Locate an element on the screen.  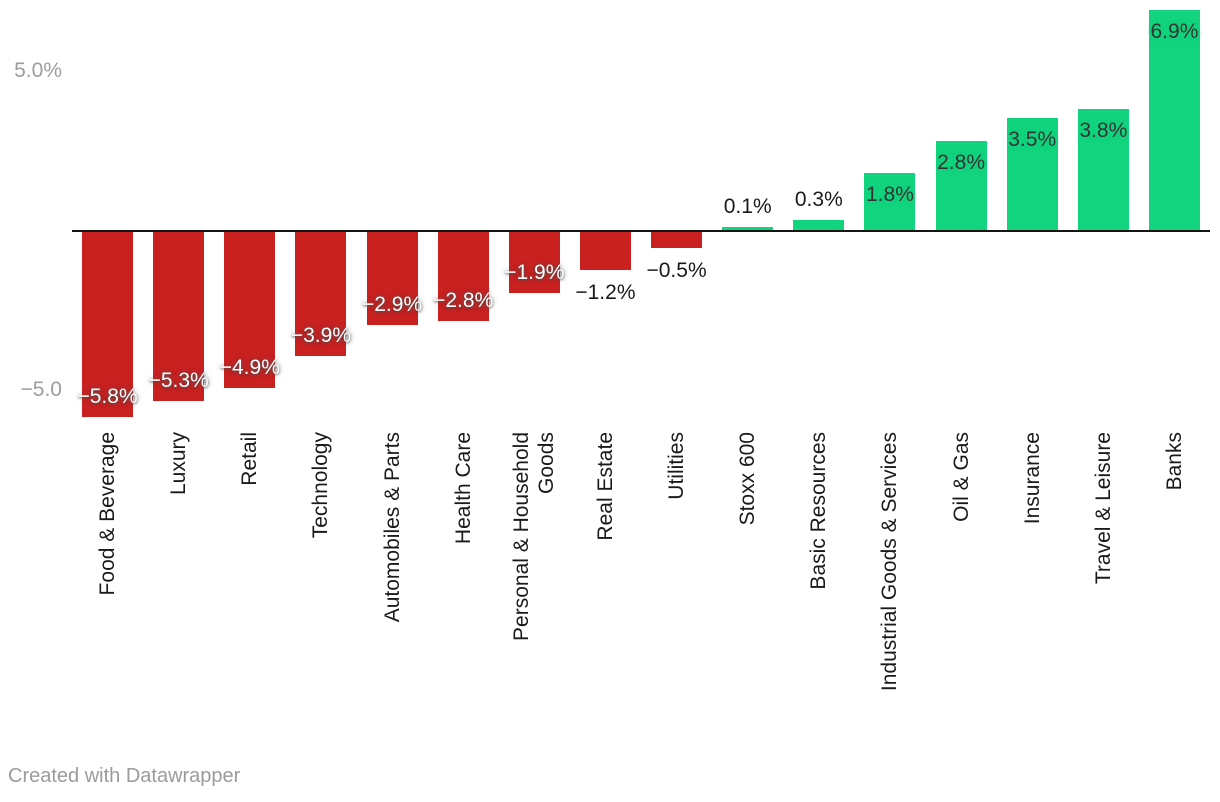
bar-industrial-goods-services: 1.8% is located at coordinates (890, 201).